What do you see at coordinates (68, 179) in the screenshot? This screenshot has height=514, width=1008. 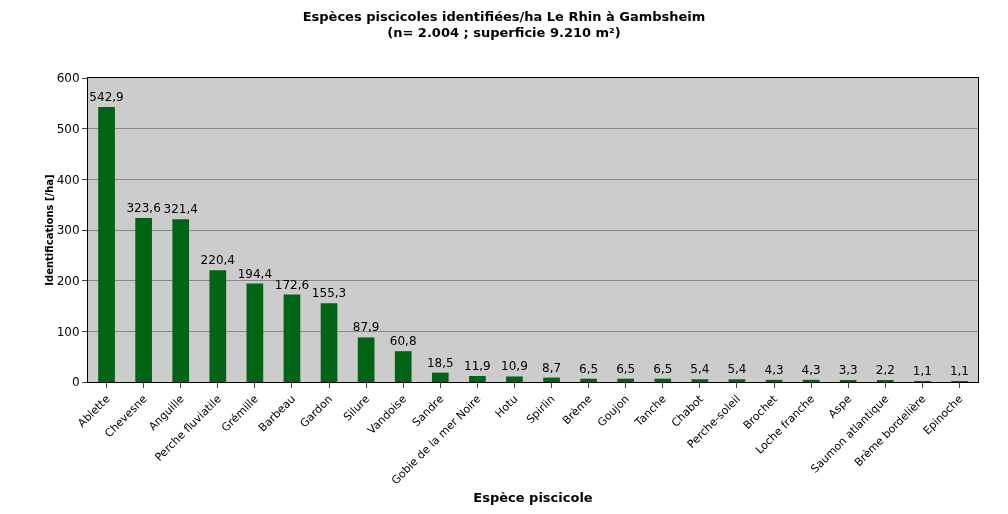 I see `y-tick-label: 400` at bounding box center [68, 179].